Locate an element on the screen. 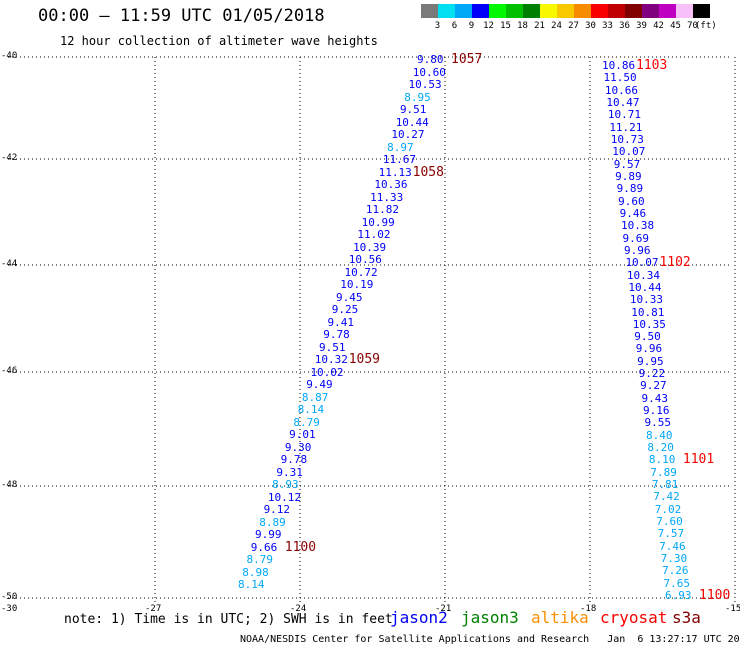 This screenshot has height=650, width=740. legend-tick-label: 27 is located at coordinates (573, 26).